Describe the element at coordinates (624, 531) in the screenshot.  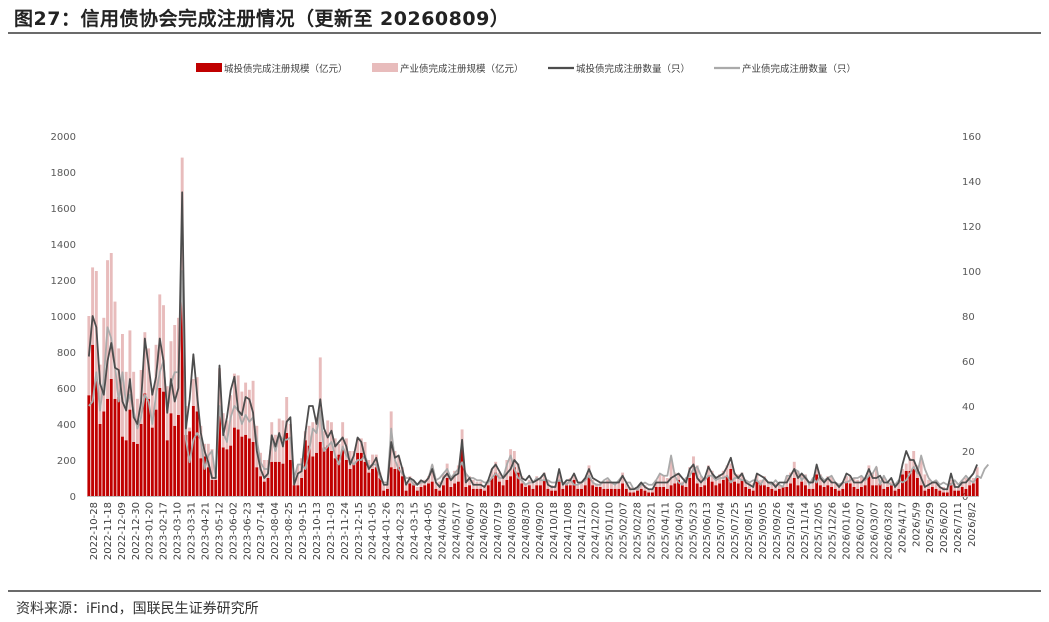
I see `x-tick-label: 2025/02/07` at that location.